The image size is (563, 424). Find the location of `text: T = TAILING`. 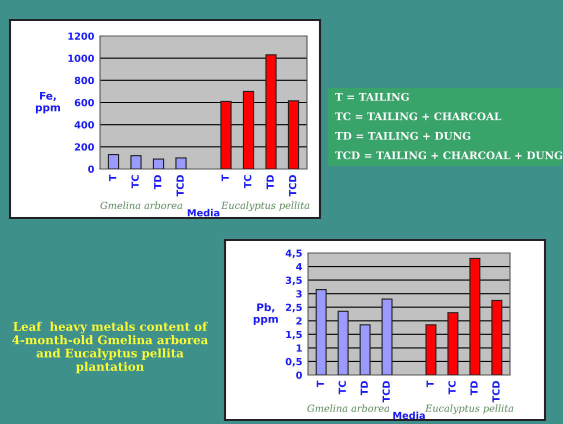

text: T = TAILING is located at coordinates (372, 96).